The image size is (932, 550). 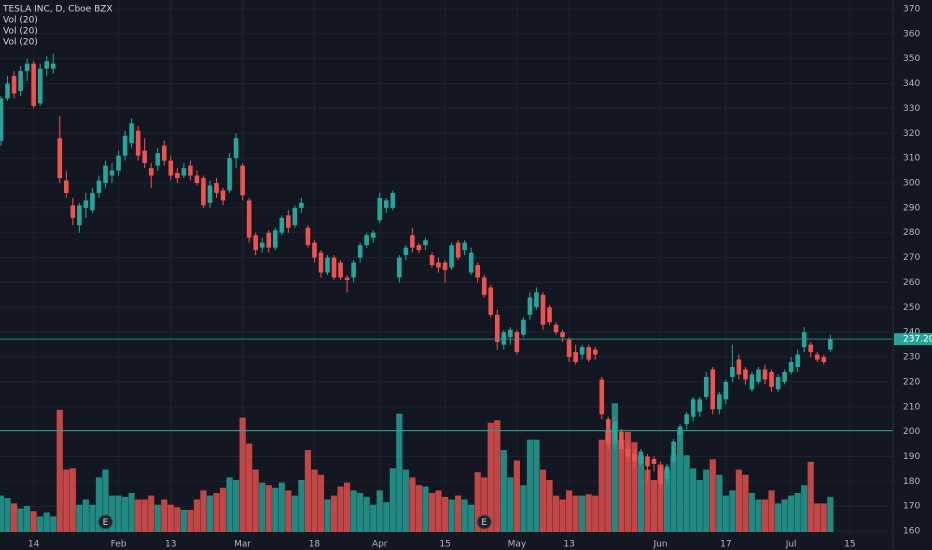 What do you see at coordinates (911, 184) in the screenshot?
I see `y-tick-label: 300` at bounding box center [911, 184].